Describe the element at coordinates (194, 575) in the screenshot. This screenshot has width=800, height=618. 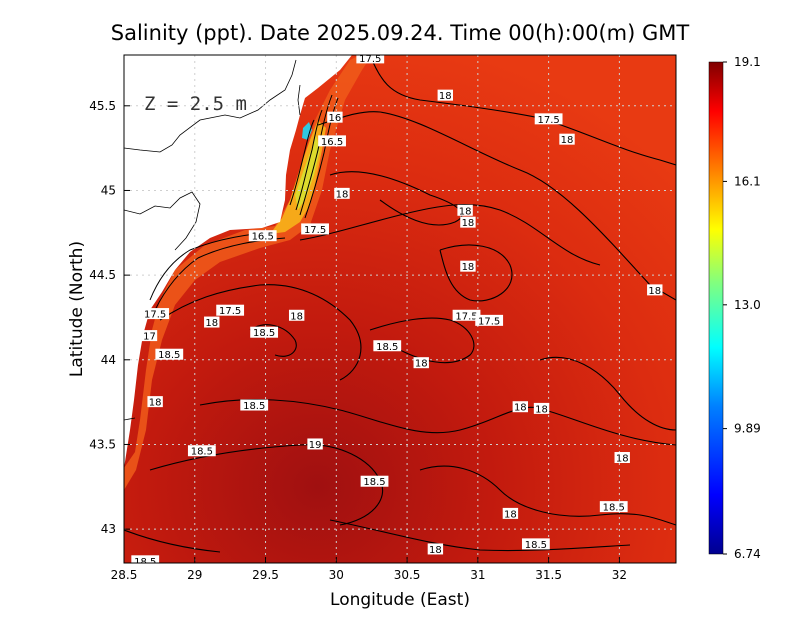
I see `x-tick-label: 29` at that location.